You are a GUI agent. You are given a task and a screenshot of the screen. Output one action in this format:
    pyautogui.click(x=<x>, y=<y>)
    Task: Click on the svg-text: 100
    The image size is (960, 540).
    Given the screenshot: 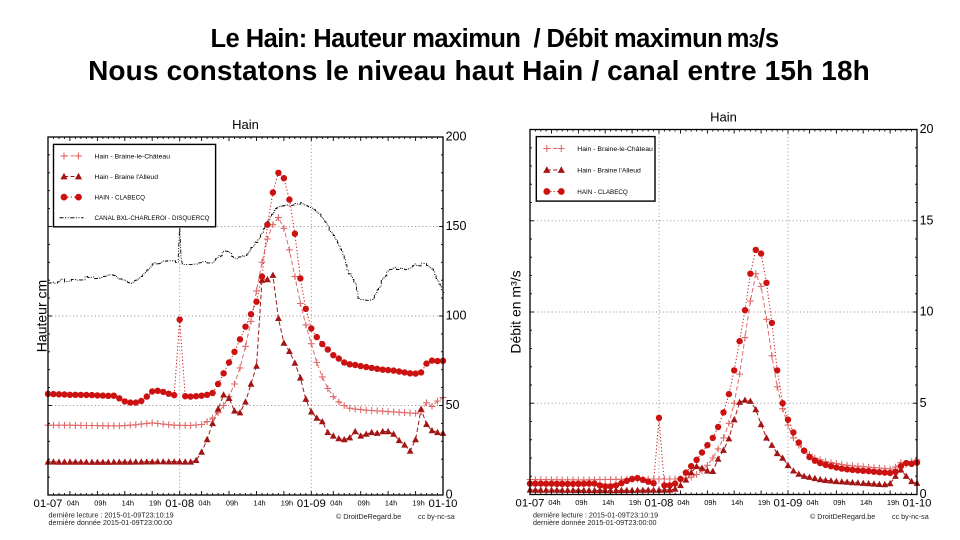 What is the action you would take?
    pyautogui.click(x=456, y=316)
    